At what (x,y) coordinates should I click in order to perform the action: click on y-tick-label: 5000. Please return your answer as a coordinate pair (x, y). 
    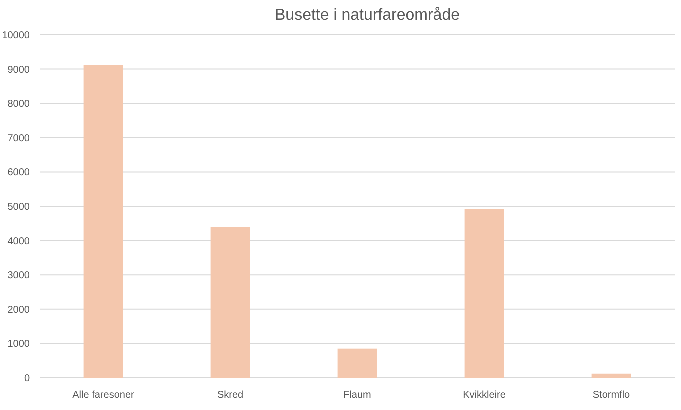
    Looking at the image, I should click on (19, 207).